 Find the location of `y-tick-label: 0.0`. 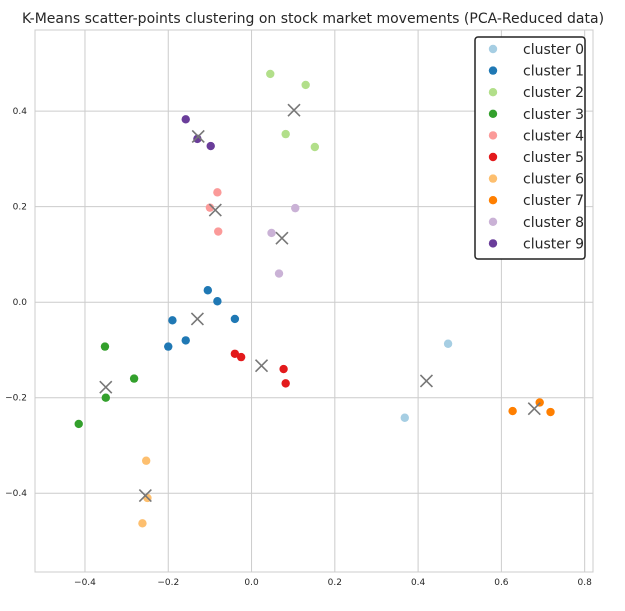

y-tick-label: 0.0 is located at coordinates (20, 303).